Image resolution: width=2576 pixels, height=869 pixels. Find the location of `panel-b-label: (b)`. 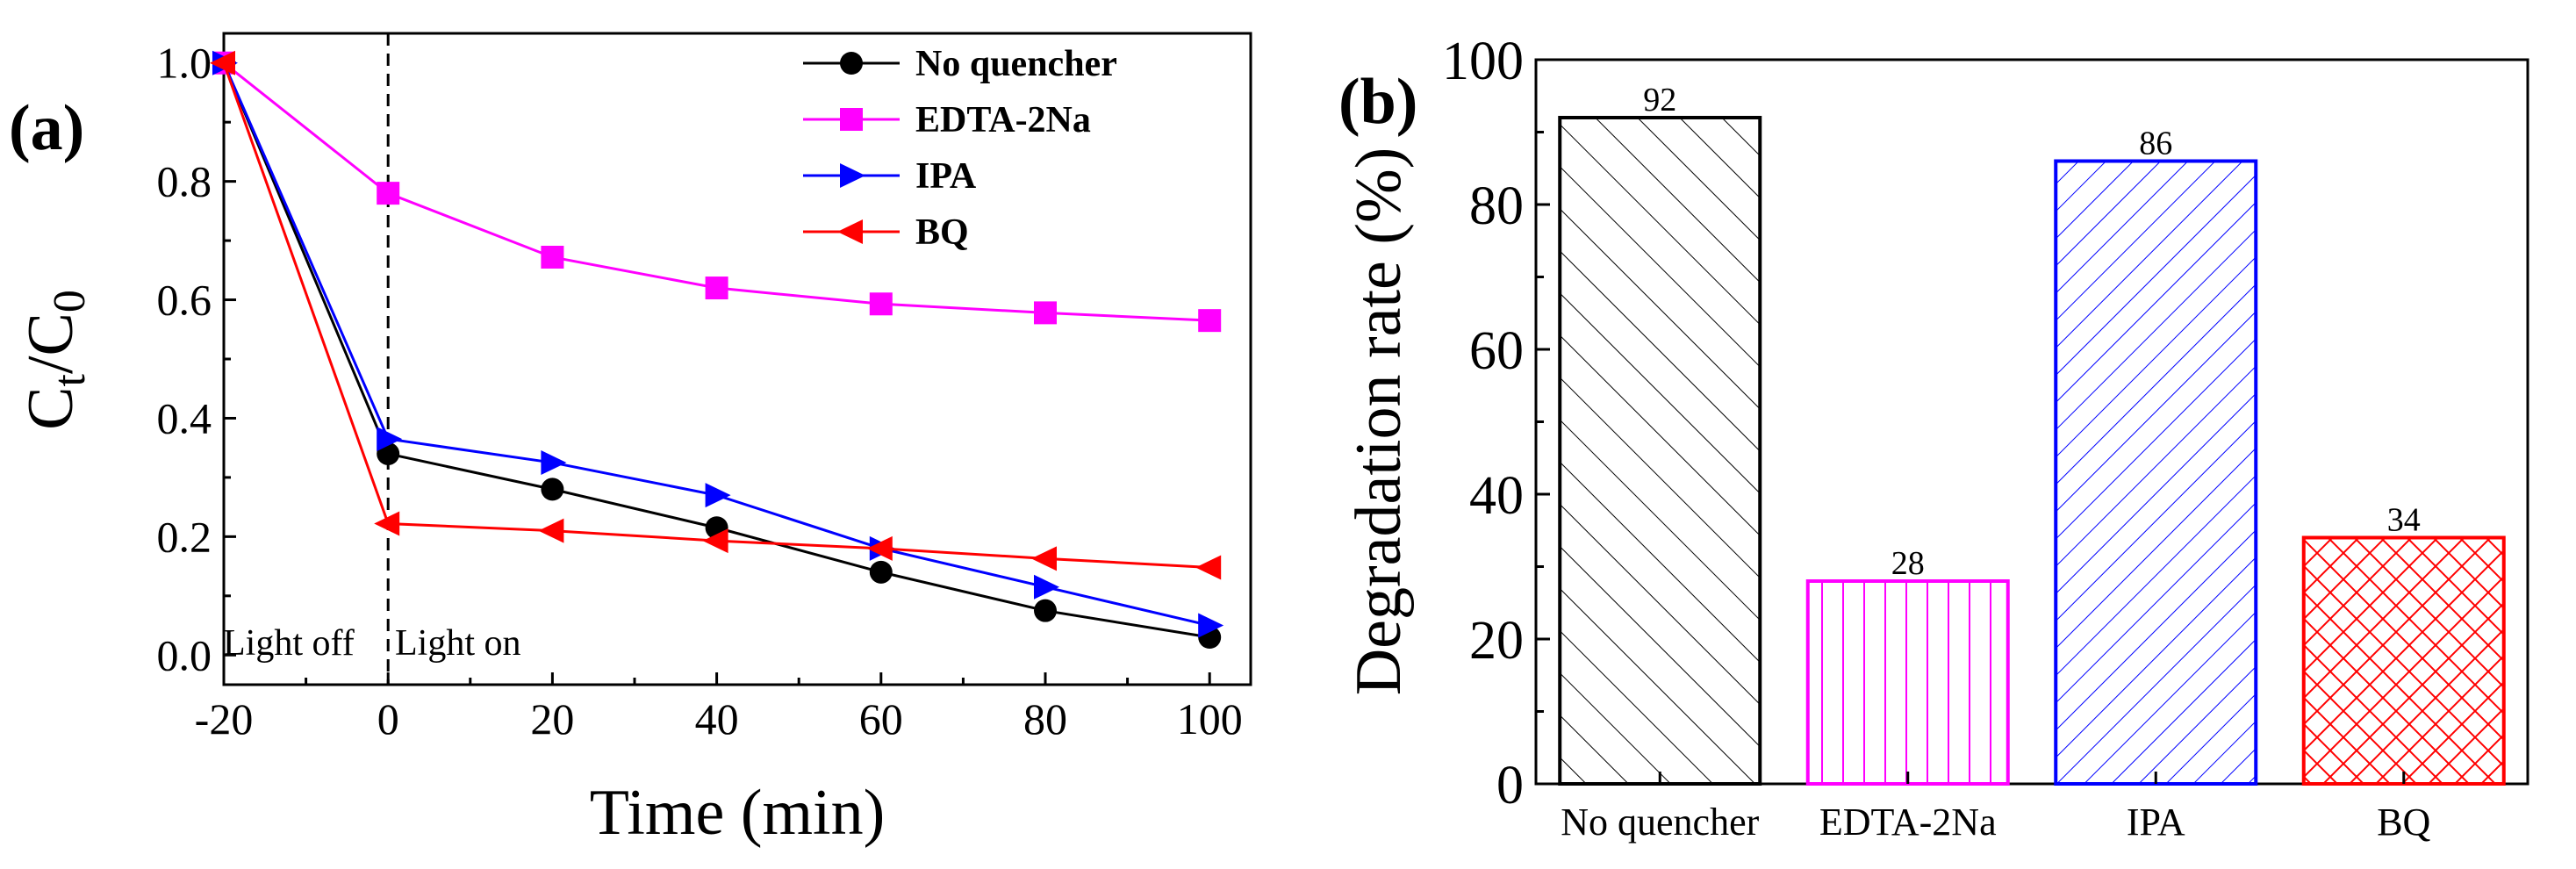

panel-b-label: (b) is located at coordinates (1378, 102).